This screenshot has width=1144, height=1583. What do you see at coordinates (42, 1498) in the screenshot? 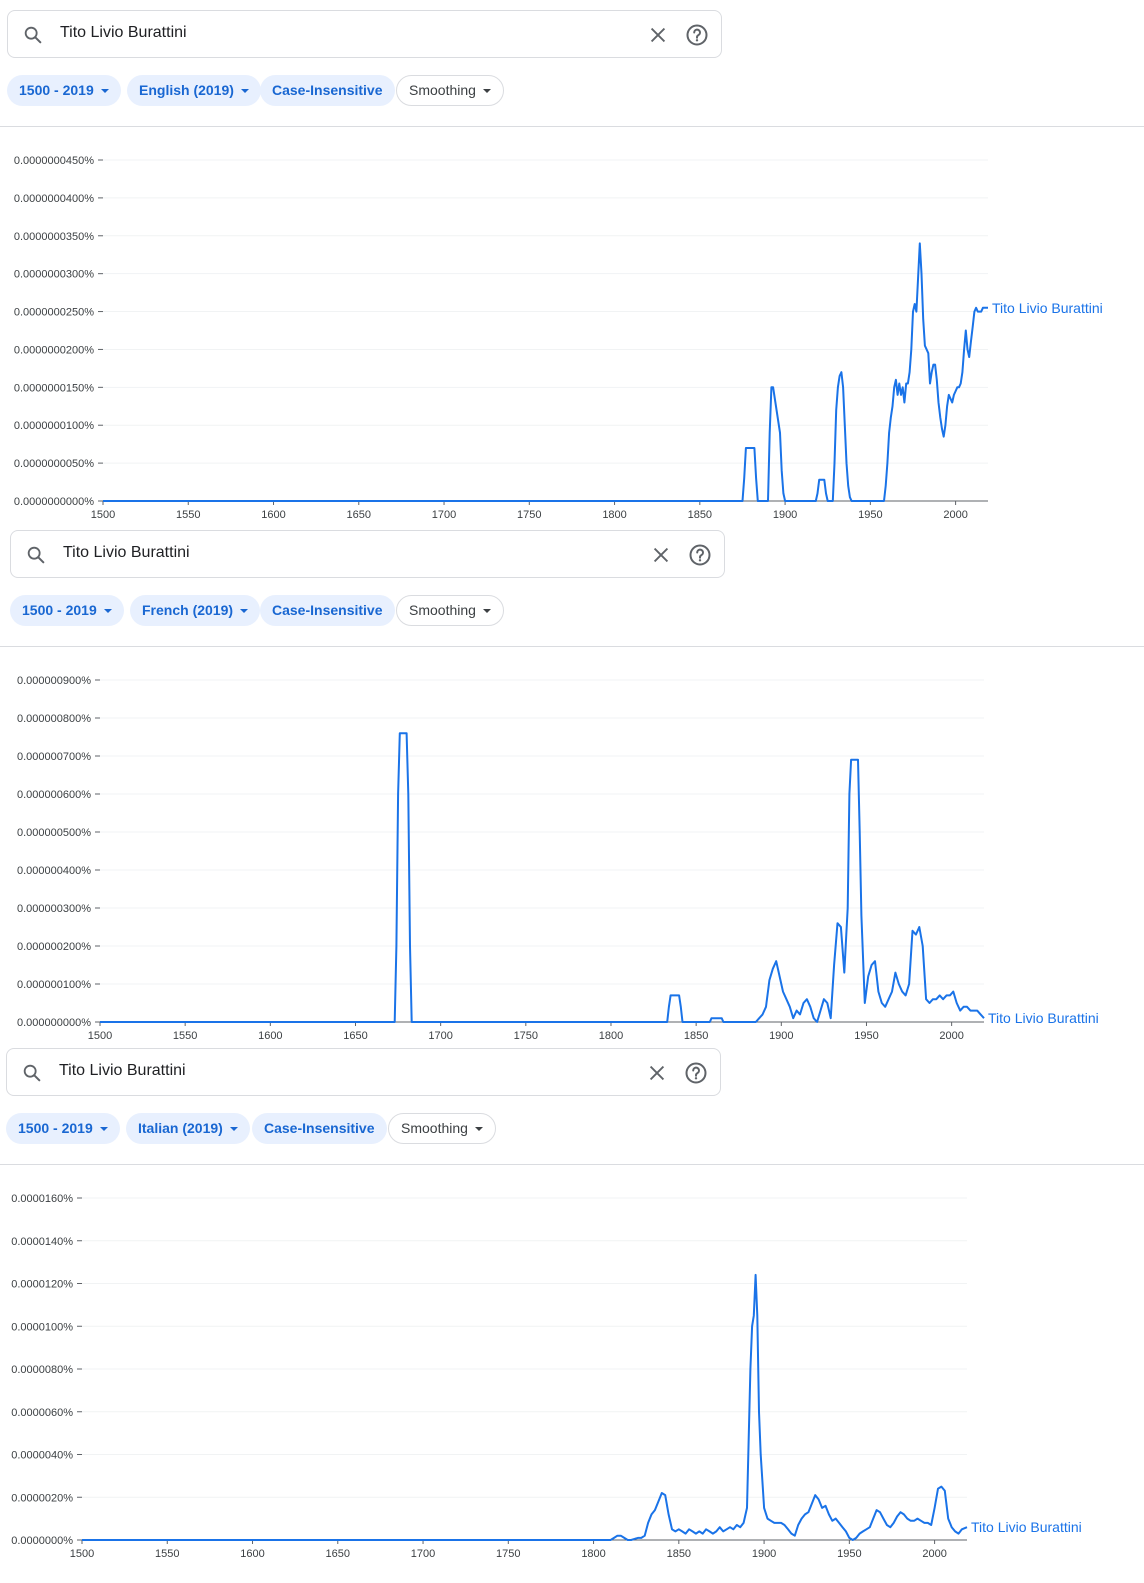
I see `y-tick-label: 0.0000020%` at bounding box center [42, 1498].